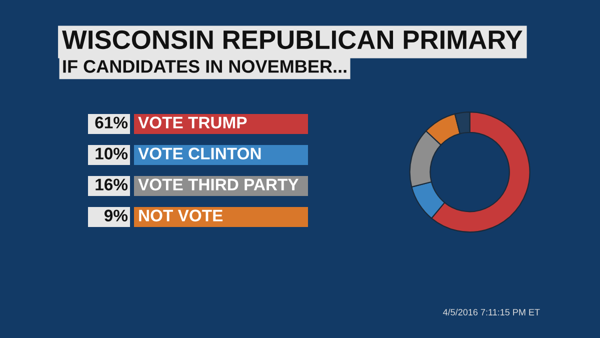 The image size is (600, 338). What do you see at coordinates (112, 184) in the screenshot?
I see `data-label: 16%` at bounding box center [112, 184].